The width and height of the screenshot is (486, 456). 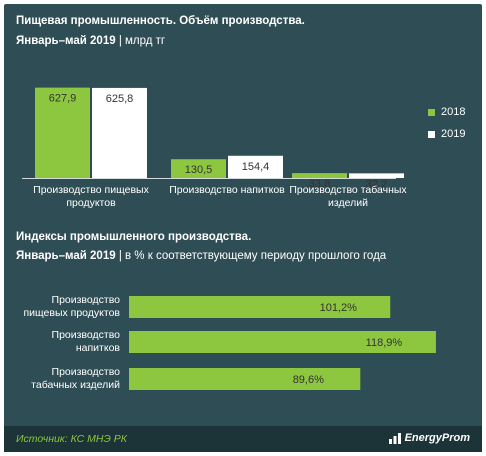 I want to click on hbar-label-0-0: Производство, so click(x=86, y=300).